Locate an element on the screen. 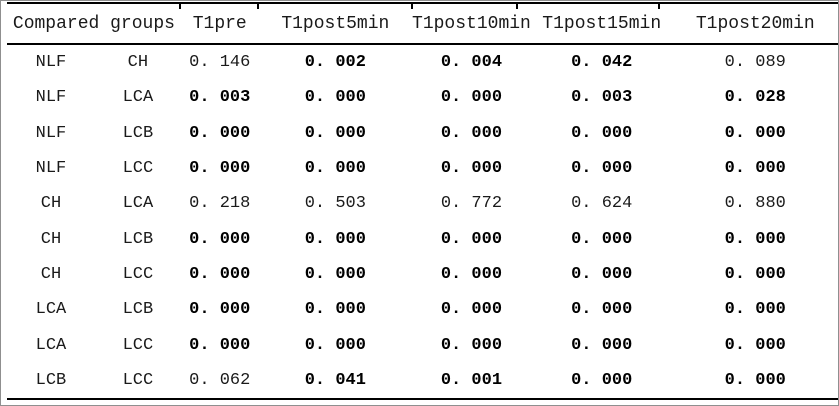 The height and width of the screenshot is (406, 839). header-t1pre: T1pre is located at coordinates (219, 24).